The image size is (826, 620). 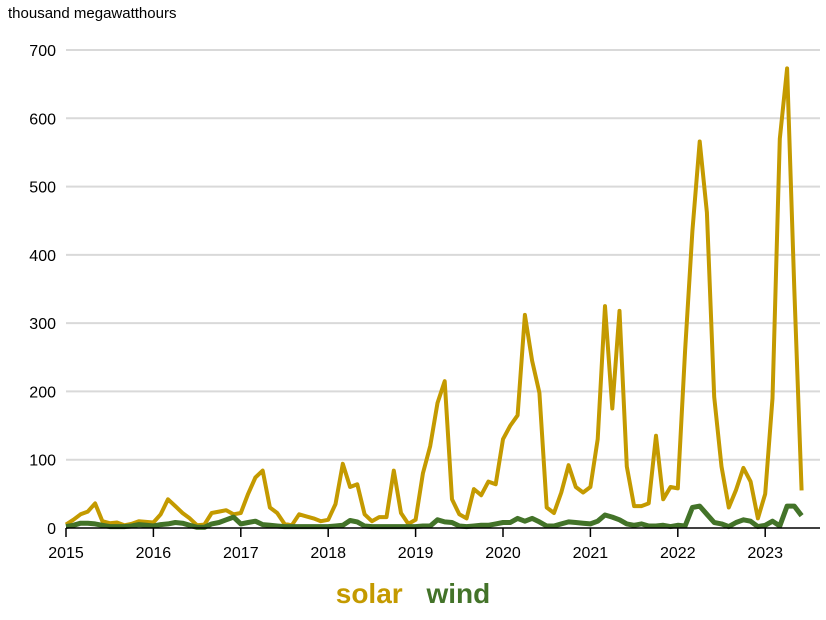 I want to click on x-tick-label: 2019, so click(x=416, y=553).